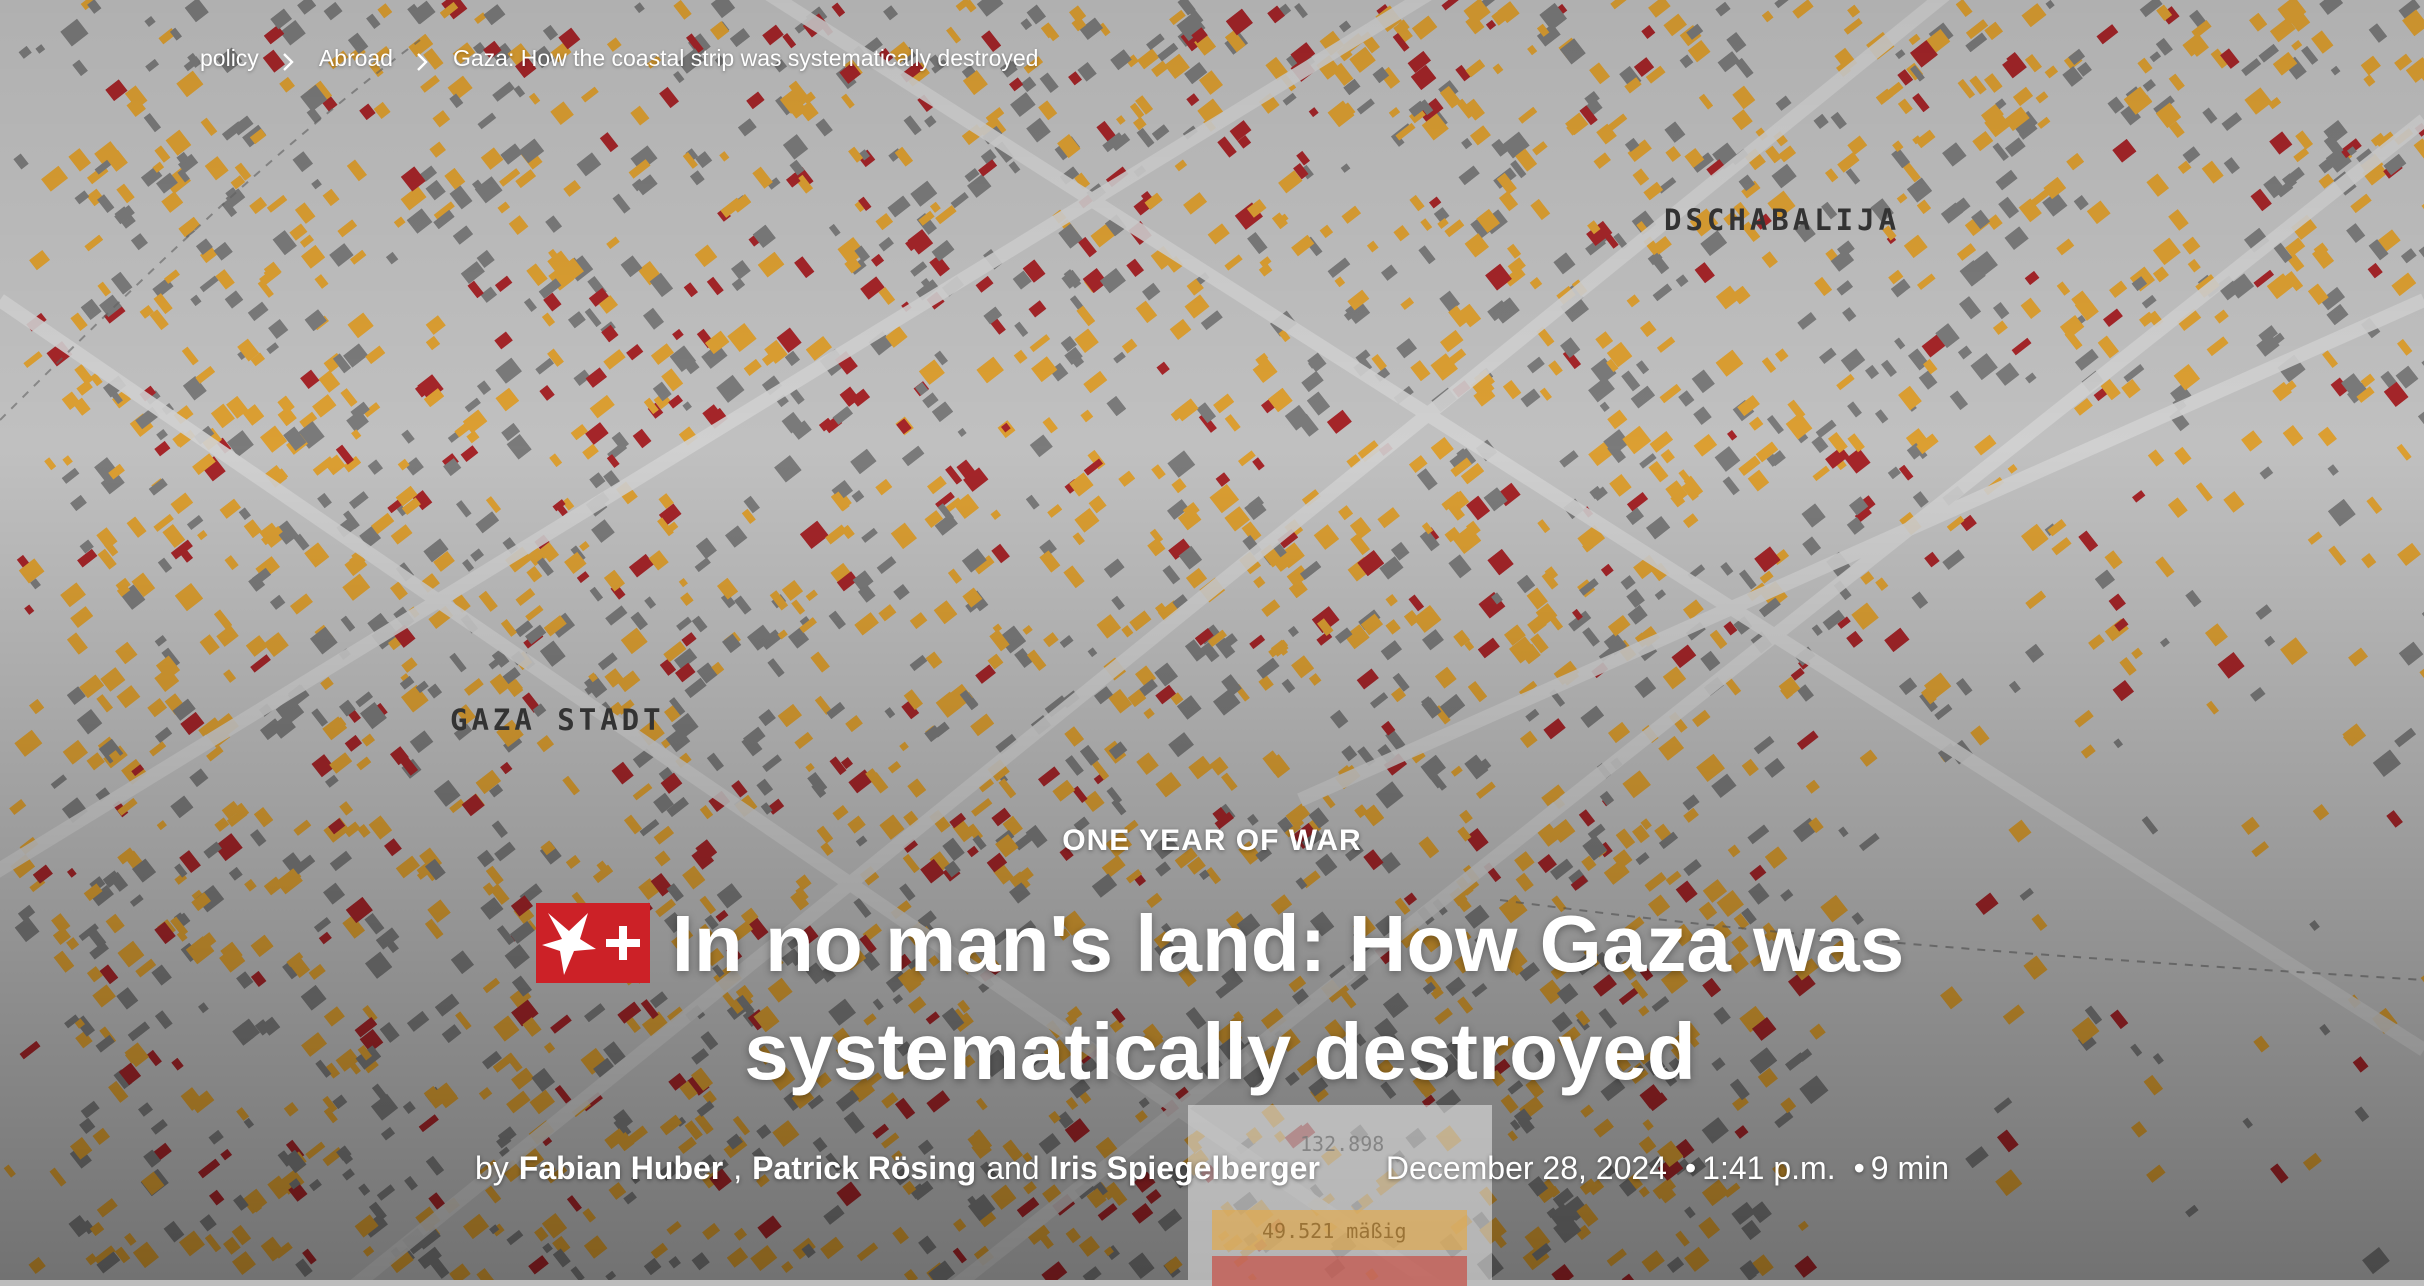  Describe the element at coordinates (1526, 1168) in the screenshot. I see `publish-date: December 28, 2024` at that location.